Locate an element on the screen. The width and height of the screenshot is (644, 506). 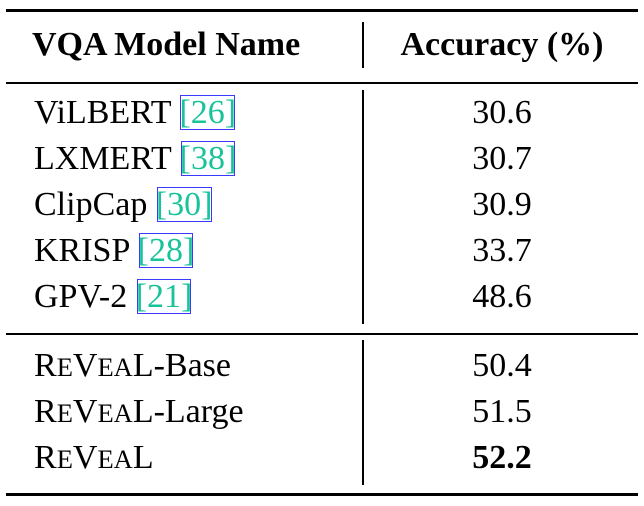
table-top-rule is located at coordinates (322, 10).